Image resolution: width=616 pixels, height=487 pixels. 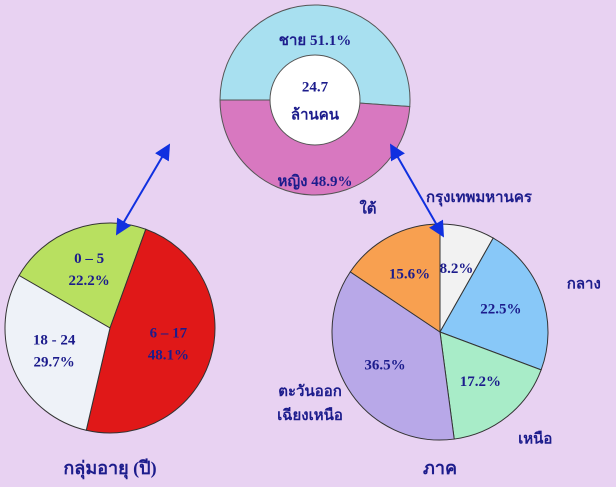 What do you see at coordinates (54, 363) in the screenshot?
I see `value-label: 29.7%` at bounding box center [54, 363].